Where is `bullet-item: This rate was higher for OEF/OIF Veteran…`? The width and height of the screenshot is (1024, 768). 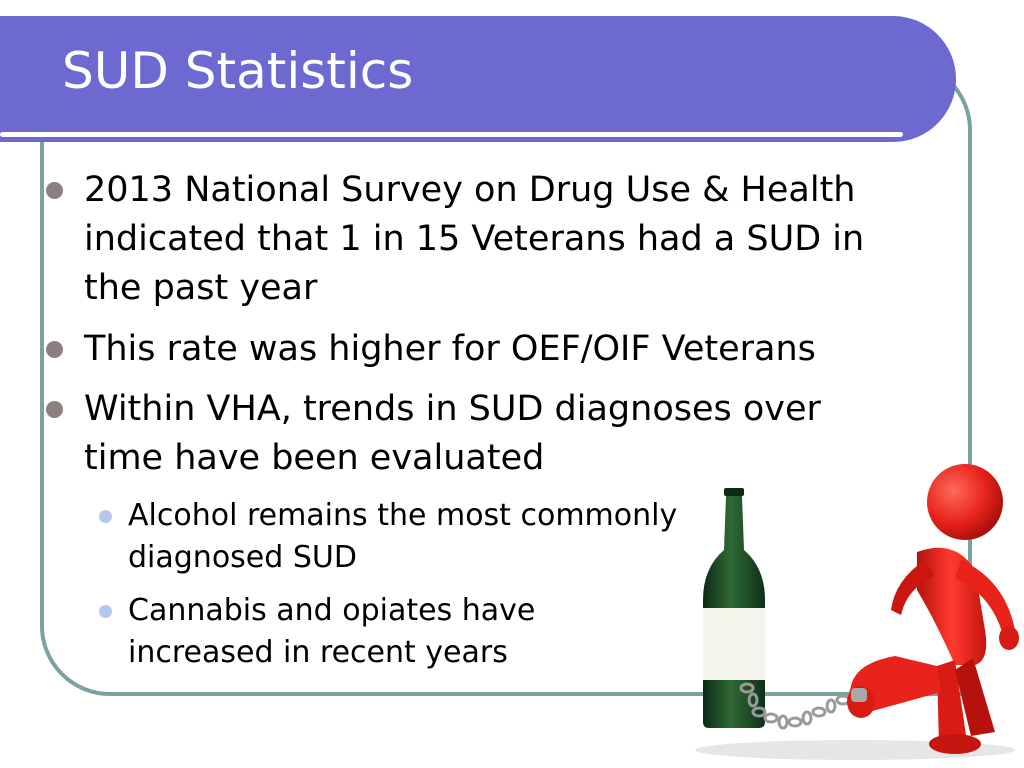
bullet-item: This rate was higher for OEF/OIF Veteran… is located at coordinates (499, 349).